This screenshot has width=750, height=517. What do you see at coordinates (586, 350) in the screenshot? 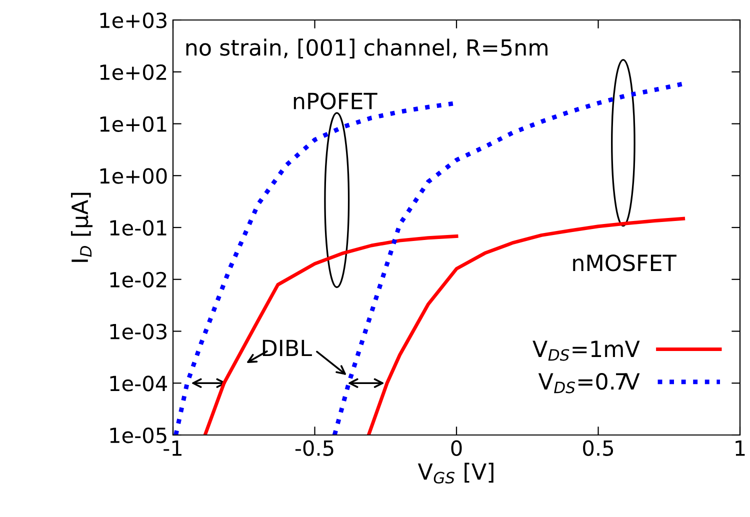
I see `legend-label: V$_{DS}$=1mV` at bounding box center [586, 350].